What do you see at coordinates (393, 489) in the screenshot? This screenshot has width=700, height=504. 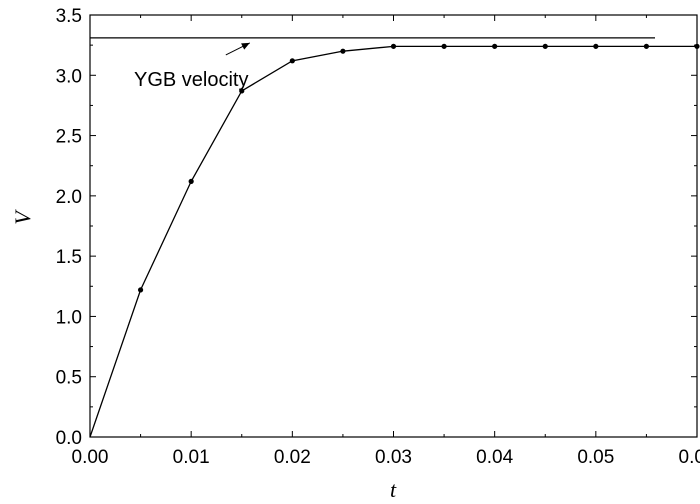 I see `x-axis-label: t` at bounding box center [393, 489].